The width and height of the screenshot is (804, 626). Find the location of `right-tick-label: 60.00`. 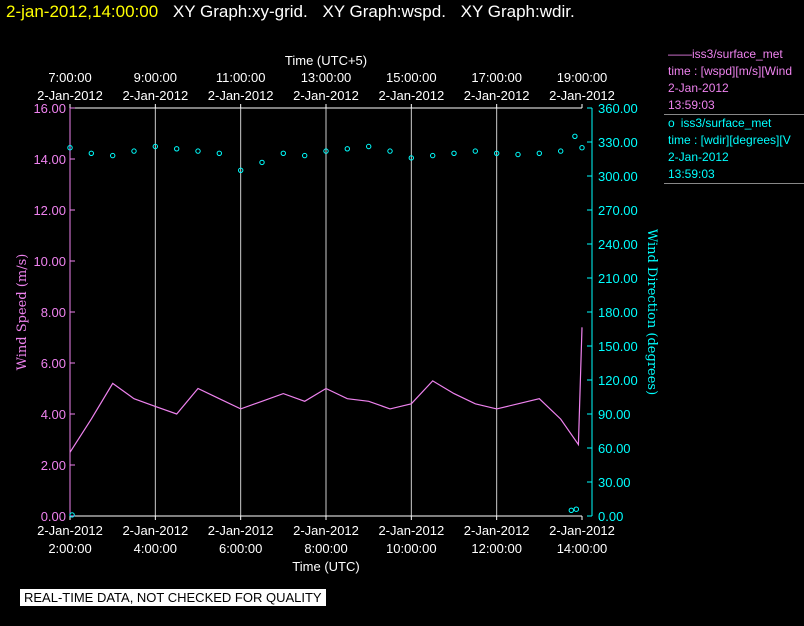

right-tick-label: 60.00 is located at coordinates (614, 448).